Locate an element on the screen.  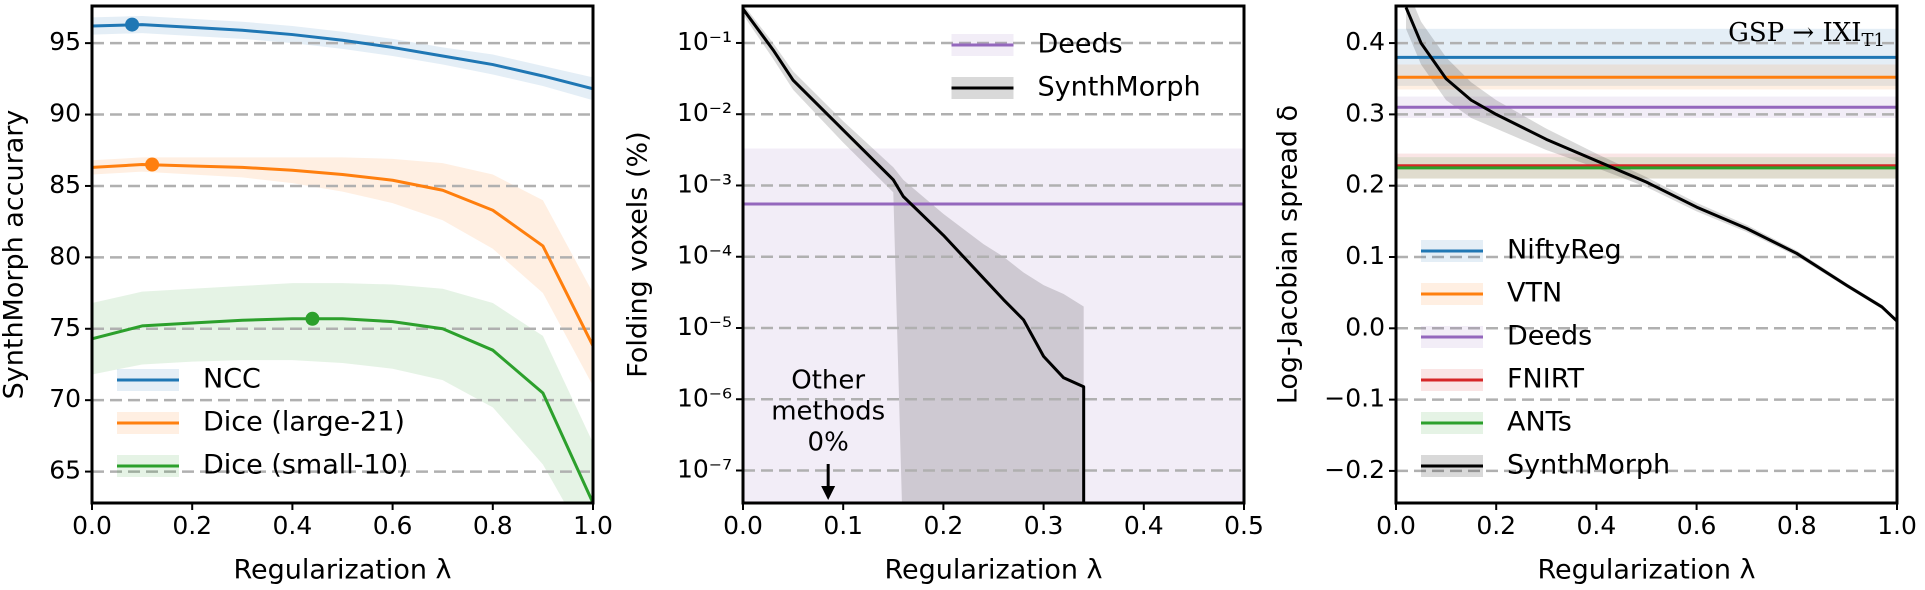
x-tick-label: 0.5 is located at coordinates (1244, 525).